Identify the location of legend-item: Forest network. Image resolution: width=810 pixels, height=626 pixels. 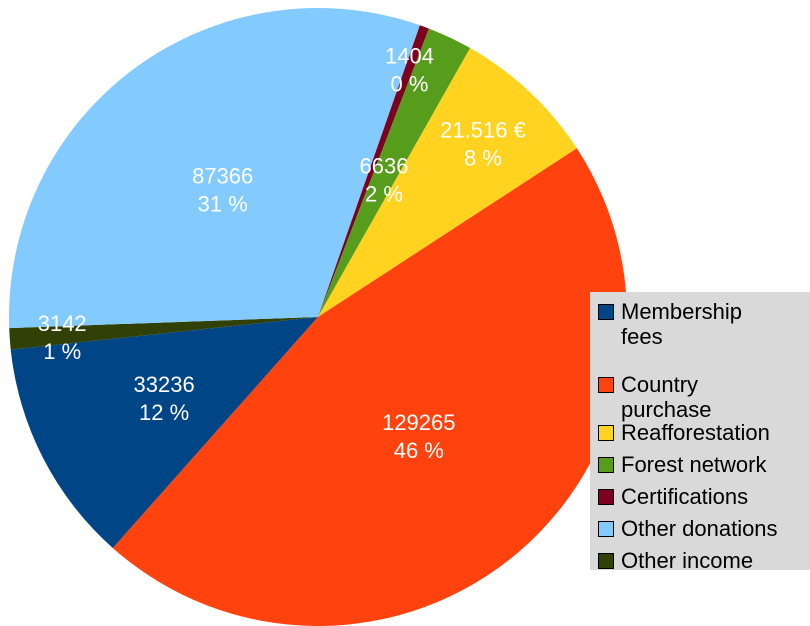
(700, 464).